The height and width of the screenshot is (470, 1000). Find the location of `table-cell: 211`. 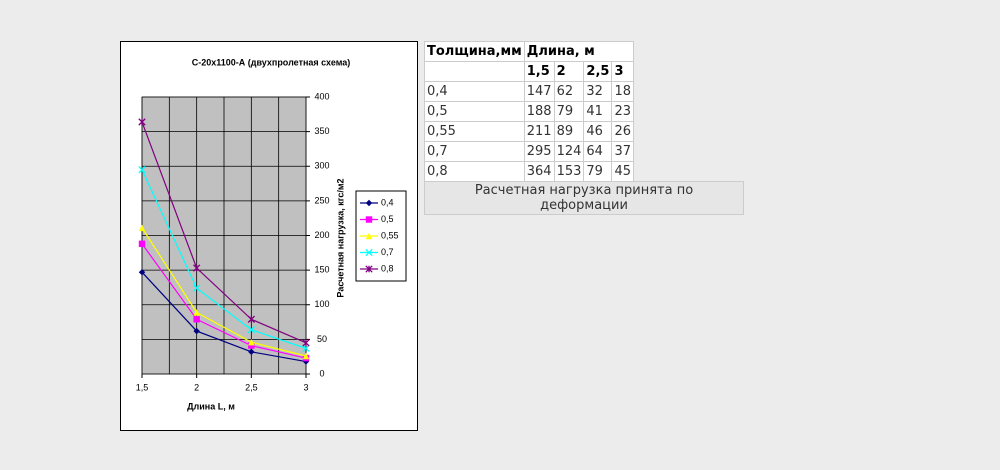

table-cell: 211 is located at coordinates (539, 131).